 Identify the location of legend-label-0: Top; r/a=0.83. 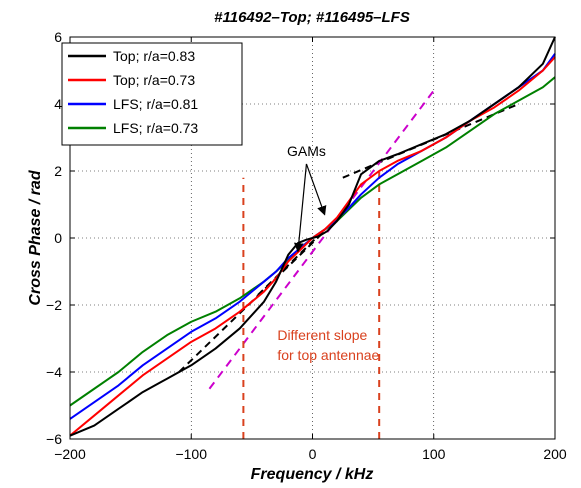
(154, 56).